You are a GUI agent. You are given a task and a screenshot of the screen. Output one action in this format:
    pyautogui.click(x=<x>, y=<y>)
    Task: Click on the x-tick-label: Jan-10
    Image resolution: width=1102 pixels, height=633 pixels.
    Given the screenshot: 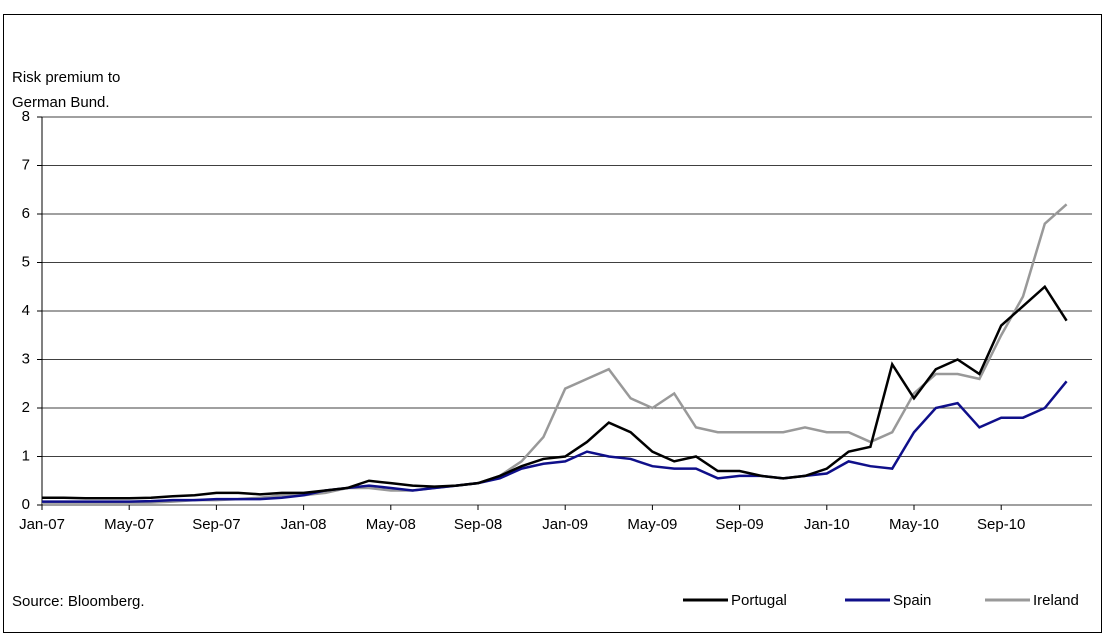 What is the action you would take?
    pyautogui.click(x=827, y=524)
    